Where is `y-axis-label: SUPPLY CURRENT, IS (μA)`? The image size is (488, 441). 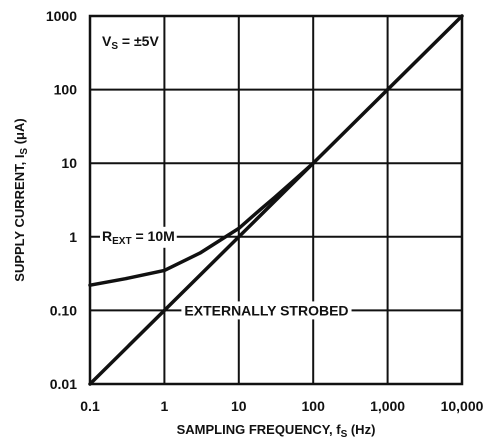 y-axis-label: SUPPLY CURRENT, IS (μA) is located at coordinates (21, 199).